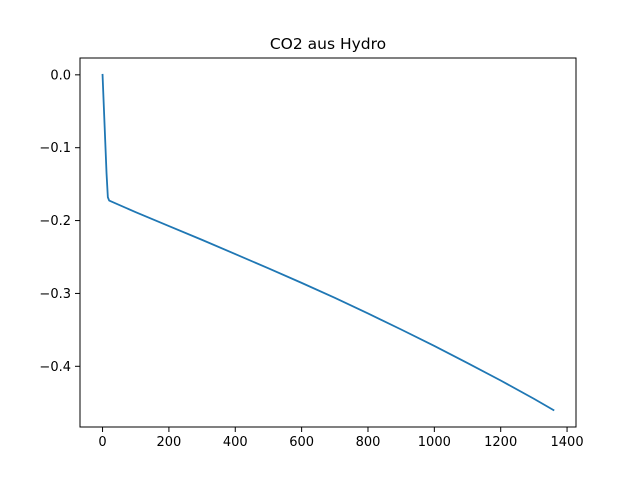  I want to click on y-axis: 0.0 −0.1 −0.2 −0.3 −0.4, so click(59, 221).